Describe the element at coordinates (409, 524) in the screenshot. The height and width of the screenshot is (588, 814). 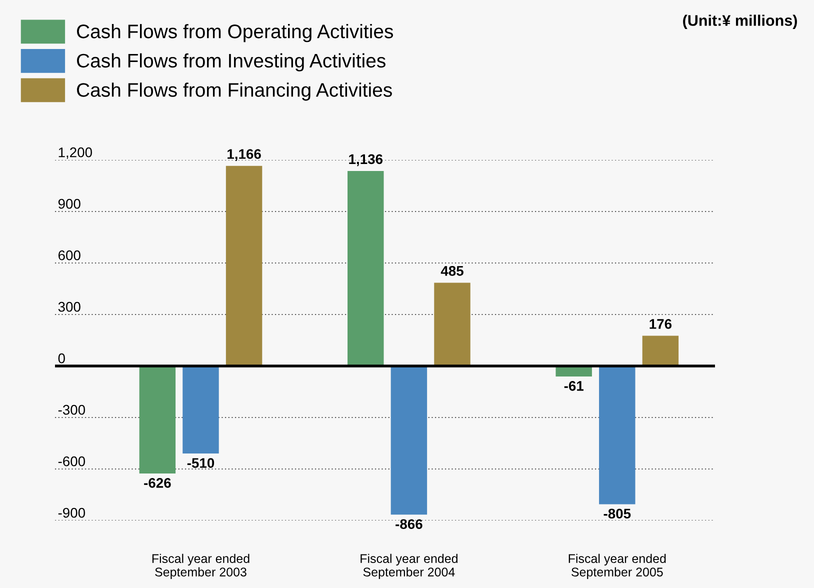
I see `data-label: -866` at that location.